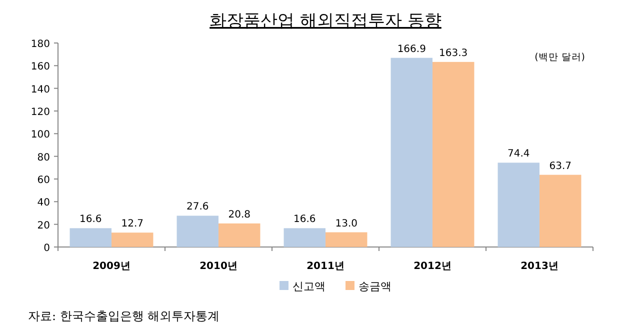  What do you see at coordinates (219, 266) in the screenshot?
I see `x-tick-label: 2010년` at bounding box center [219, 266].